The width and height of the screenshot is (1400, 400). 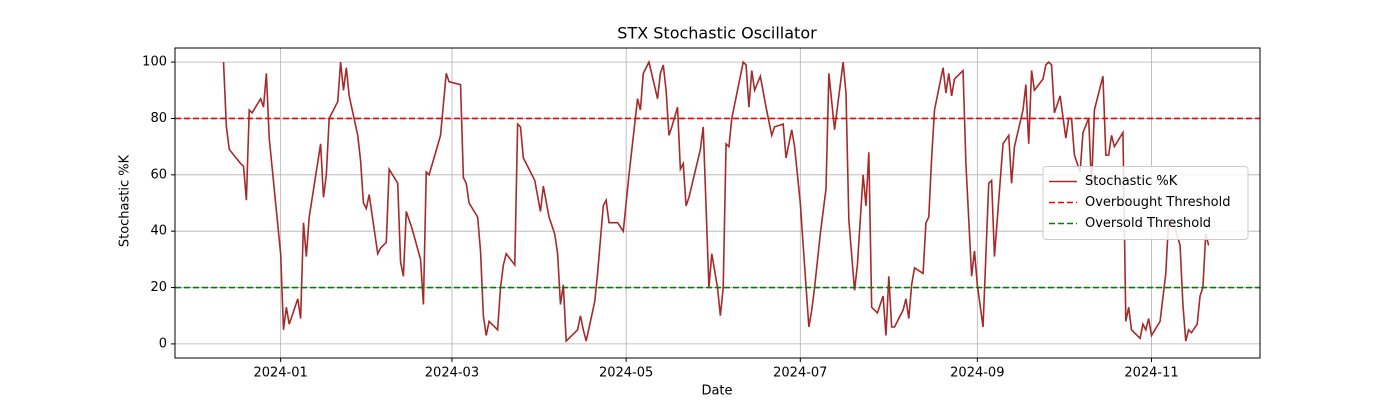 I want to click on legend-label: Oversold Threshold, so click(x=1148, y=223).